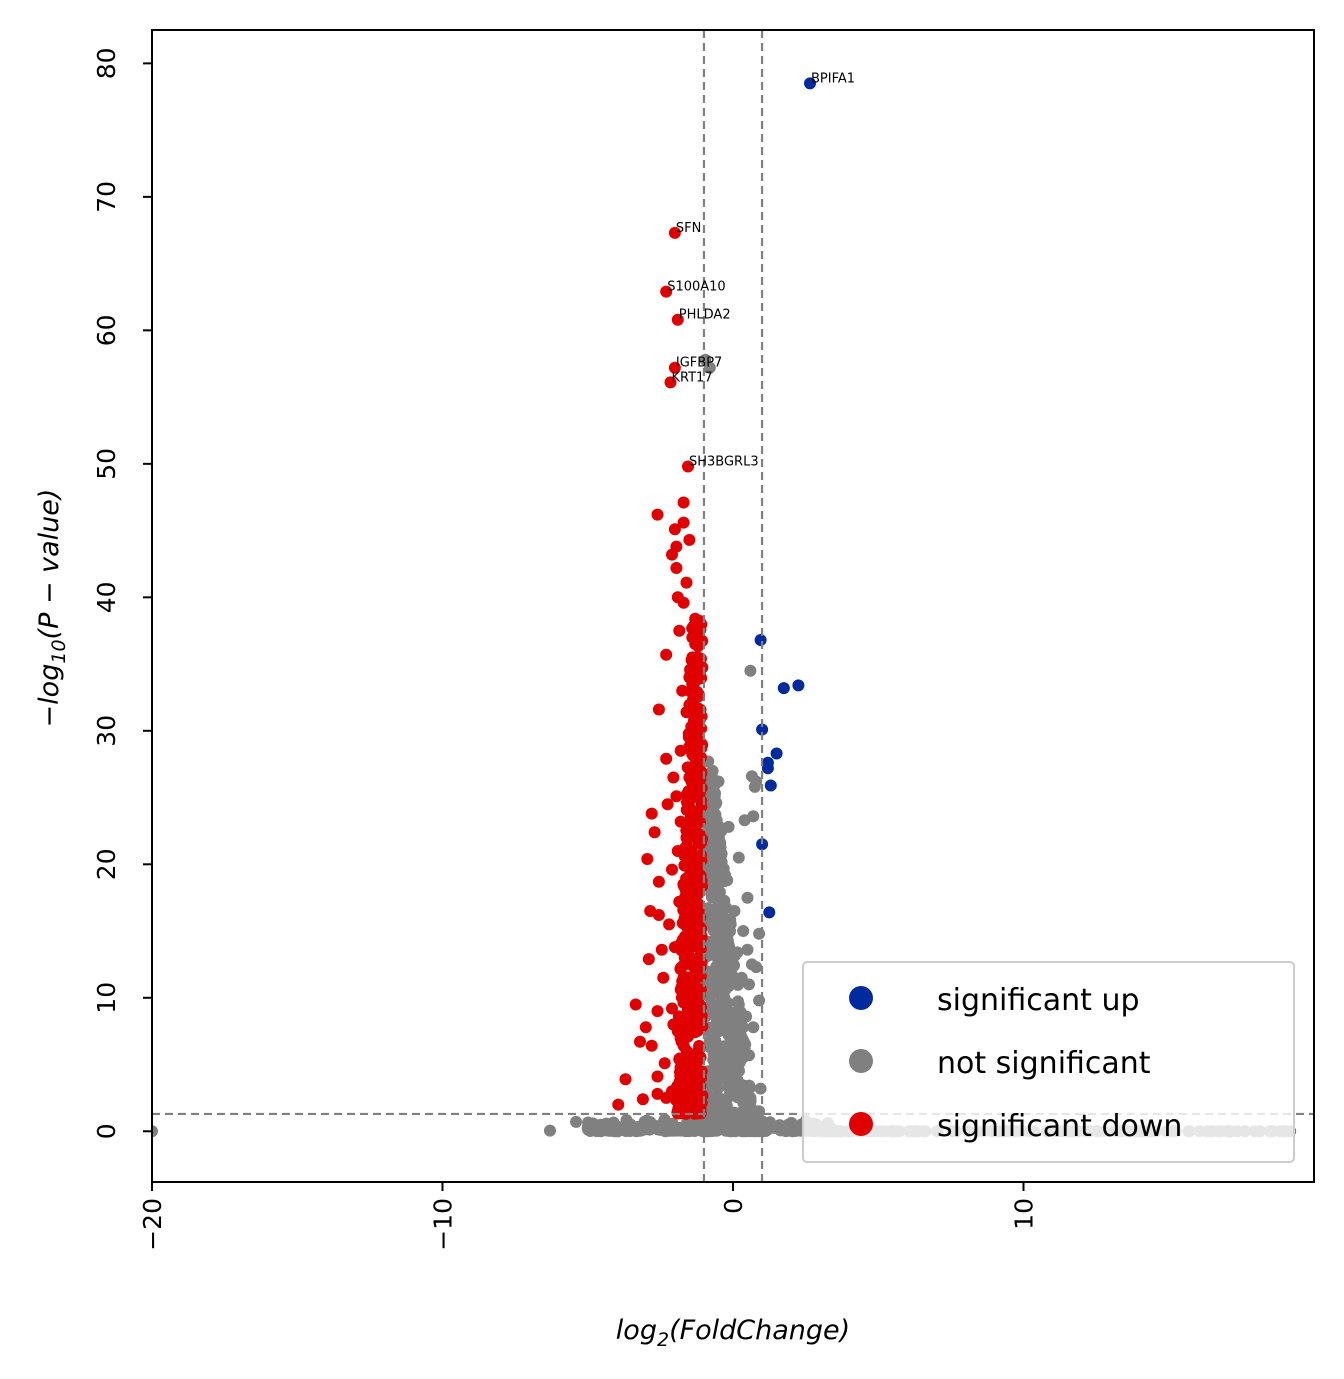 The width and height of the screenshot is (1344, 1379). Describe the element at coordinates (724, 462) in the screenshot. I see `gene-label: SH3BGRL3` at that location.